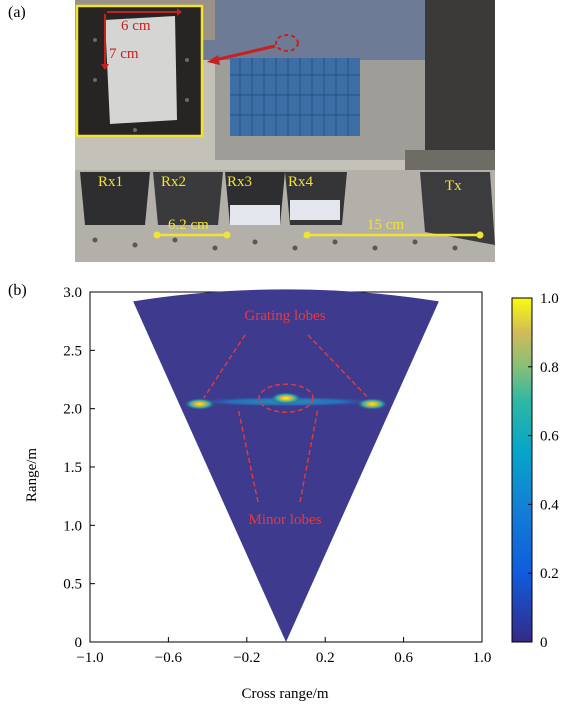  Describe the element at coordinates (285, 520) in the screenshot. I see `annotation-minor-lobes: Minor lobes` at that location.